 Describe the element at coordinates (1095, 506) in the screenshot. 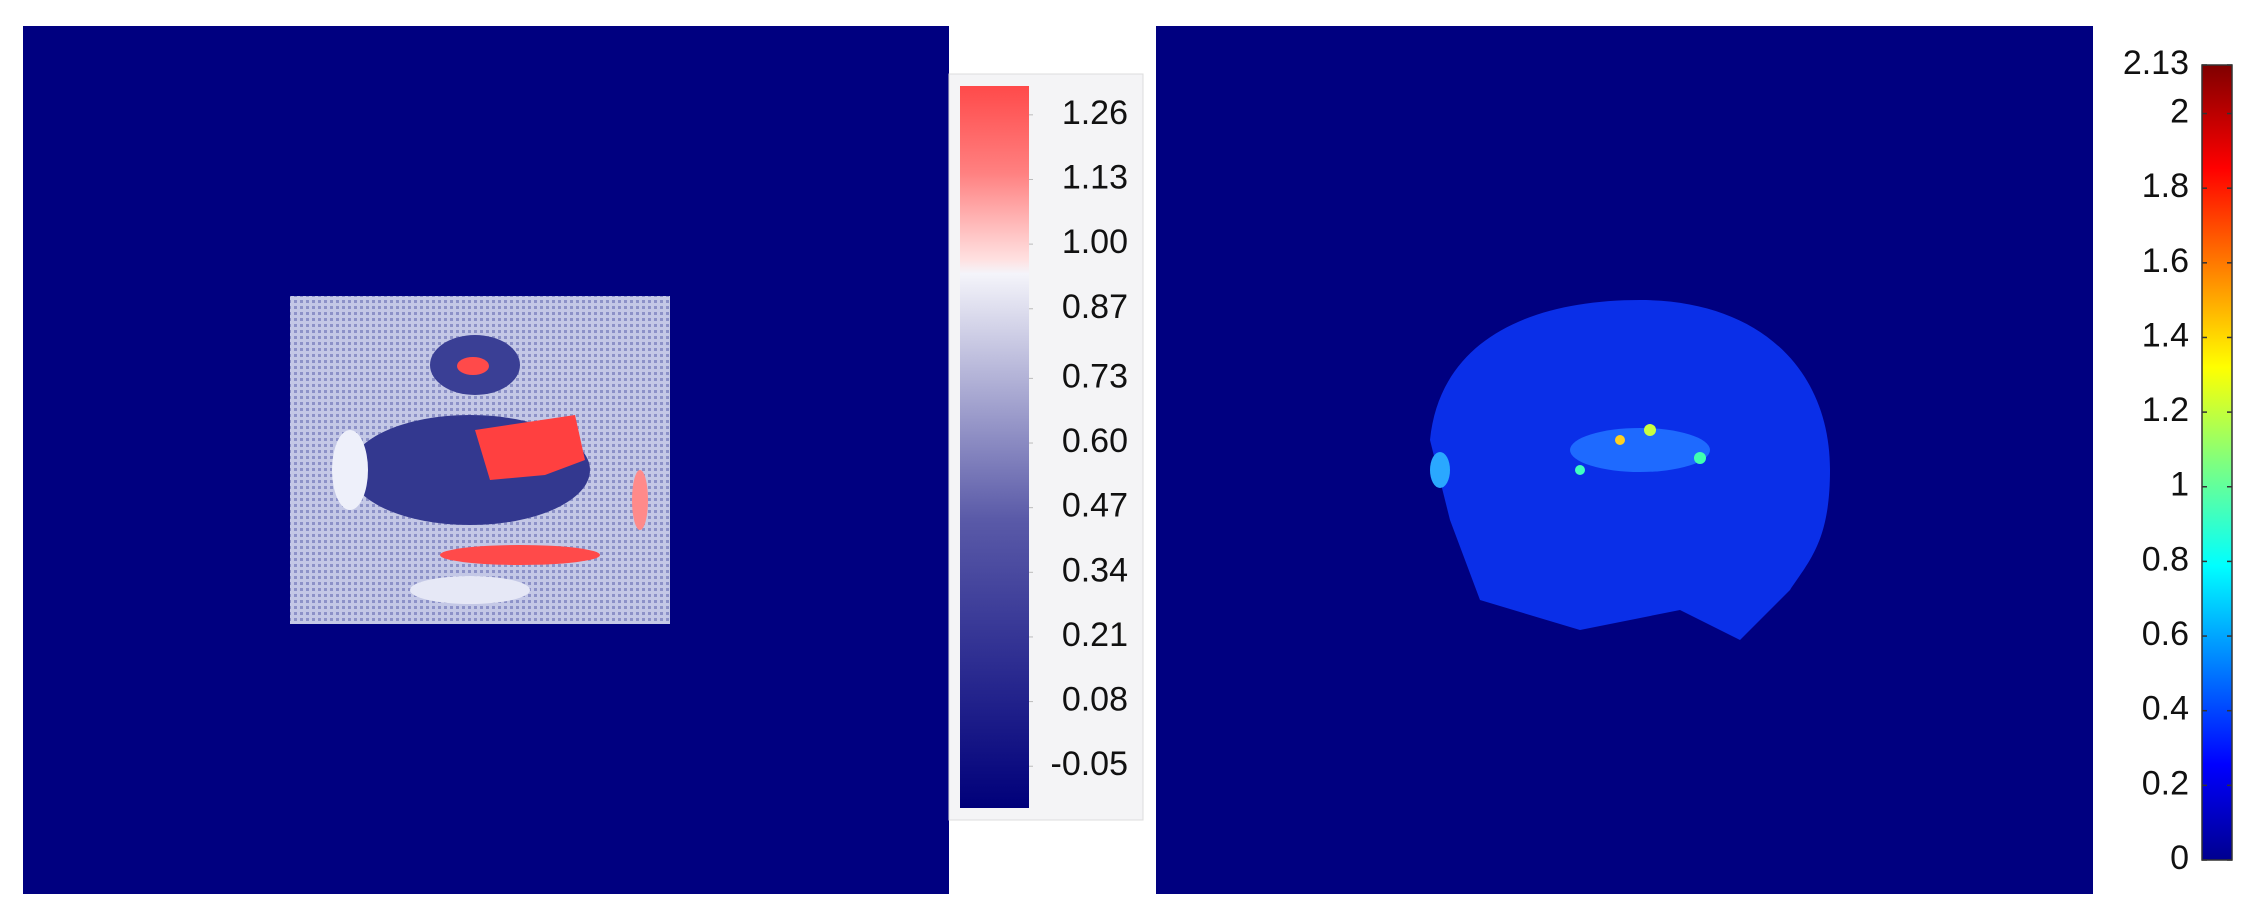

I see `tick-label: 0.47` at that location.